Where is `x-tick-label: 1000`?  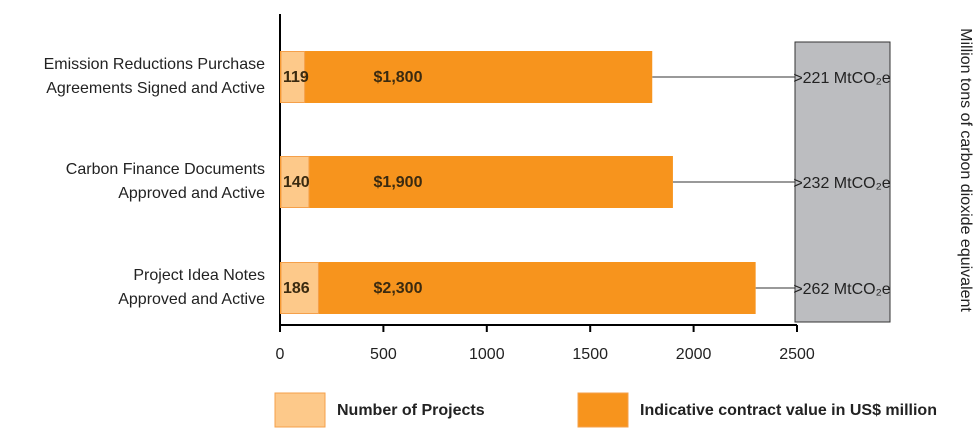 x-tick-label: 1000 is located at coordinates (487, 354).